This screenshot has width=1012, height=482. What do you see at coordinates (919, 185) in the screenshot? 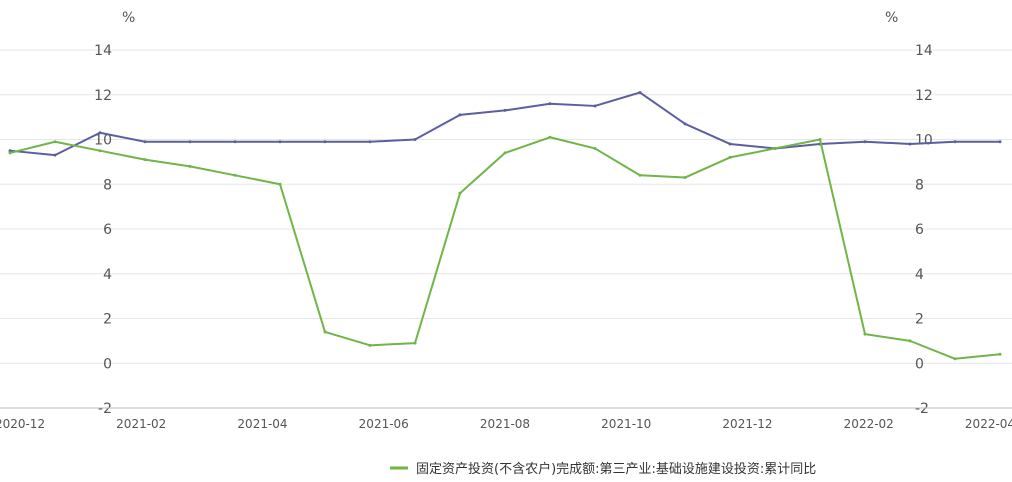
I see `y-tick-label-right: 8` at bounding box center [919, 185].